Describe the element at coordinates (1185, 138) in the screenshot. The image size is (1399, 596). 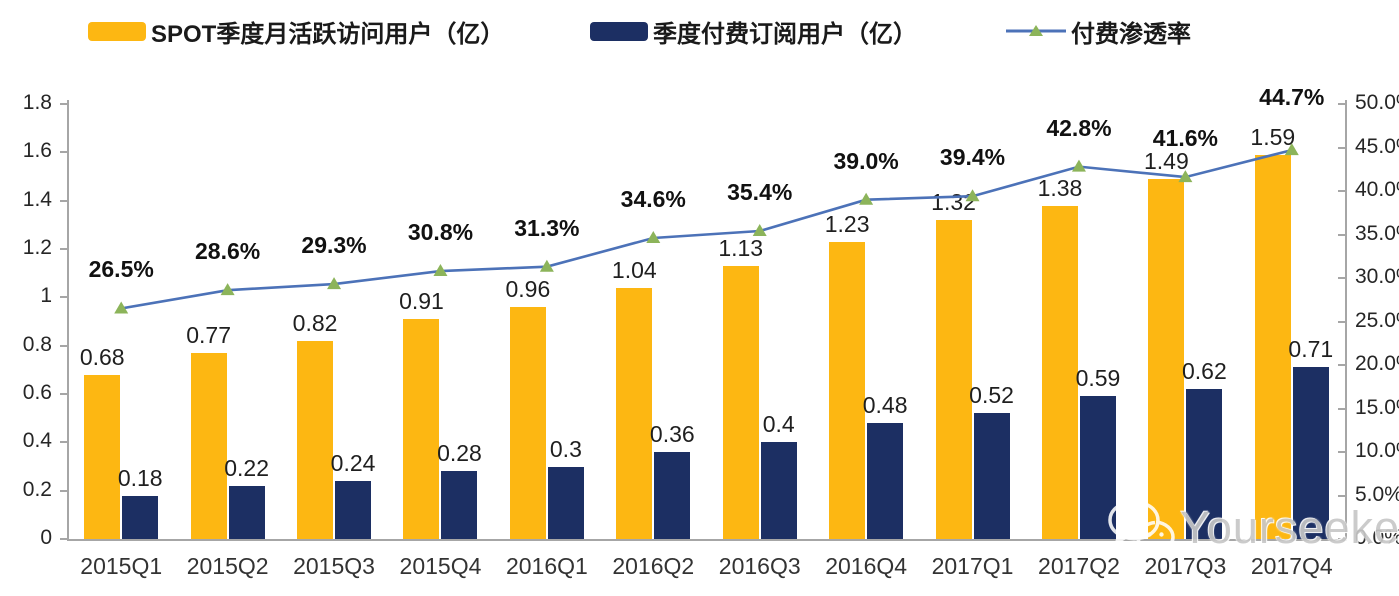
I see `penetration-value-label: 41.6%` at that location.